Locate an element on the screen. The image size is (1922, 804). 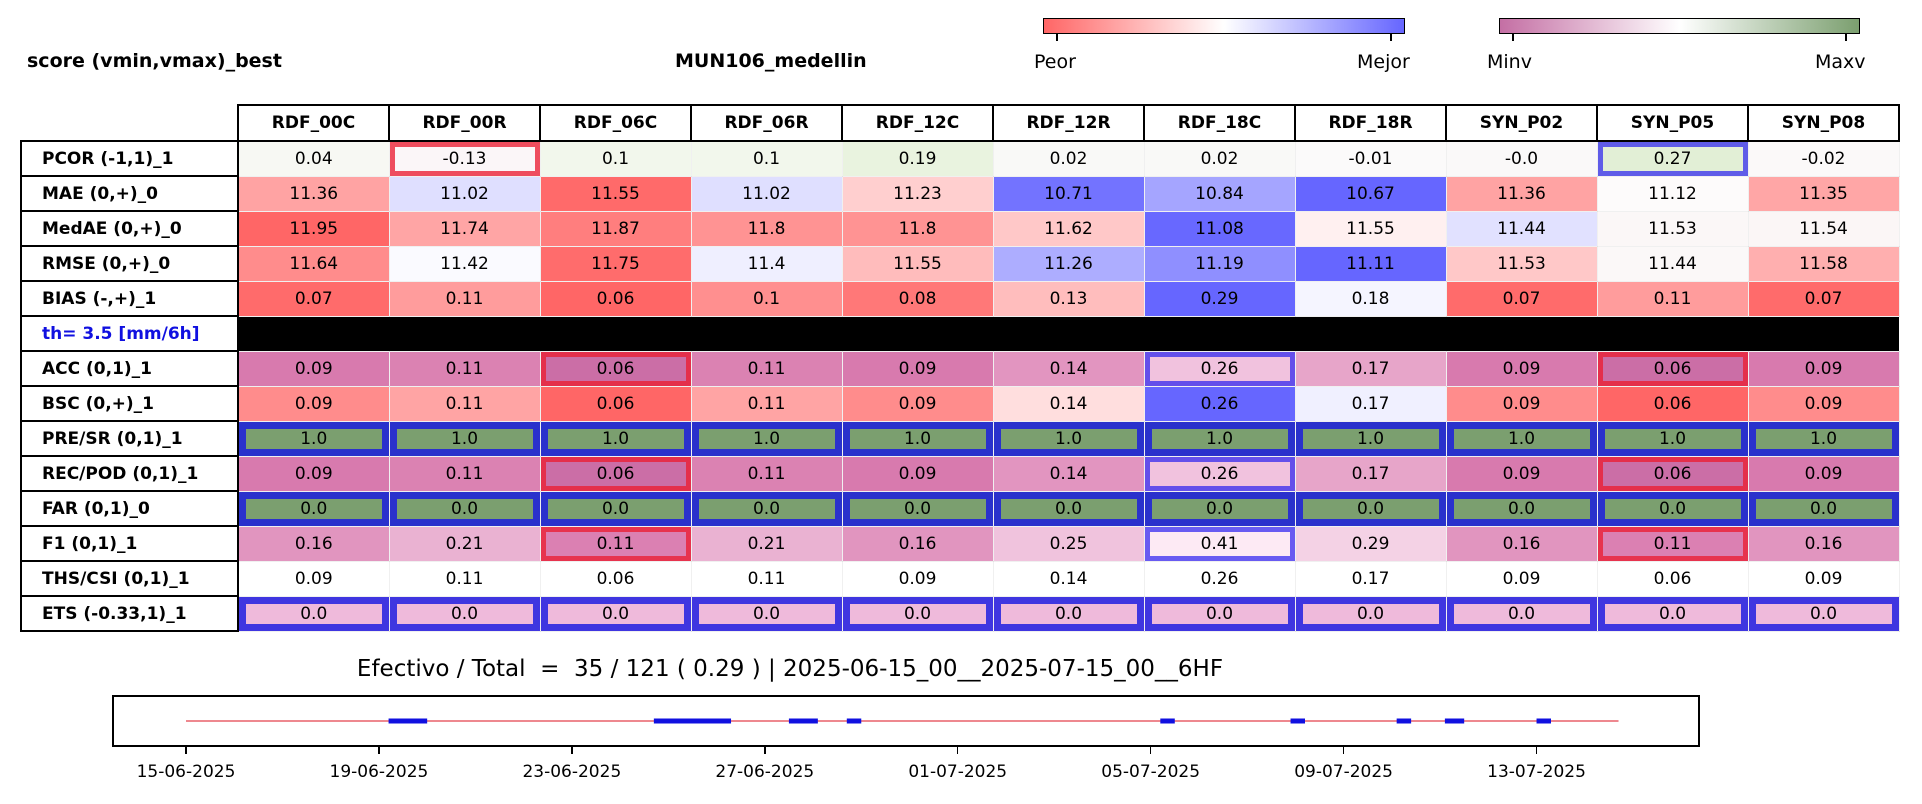
column-header: SYN_P02 is located at coordinates (1521, 123).